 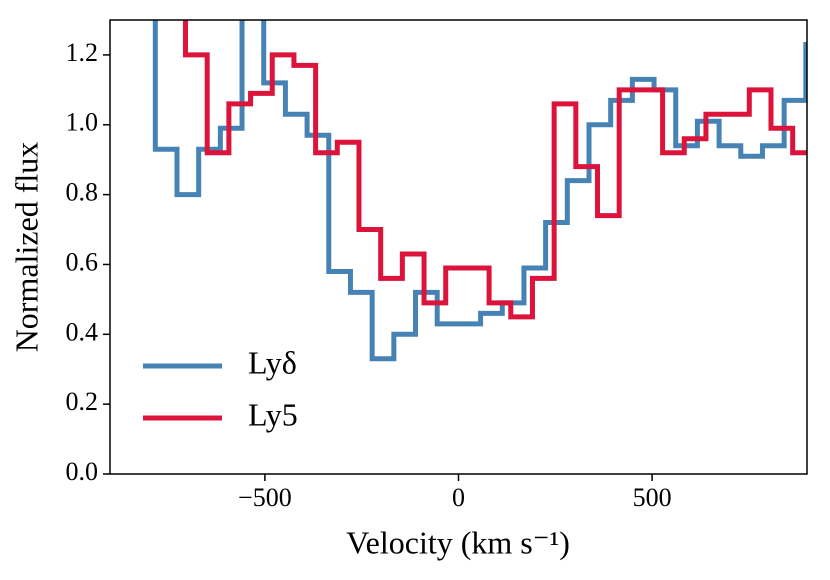 I want to click on y-tick-label: 0.4, so click(x=82, y=331).